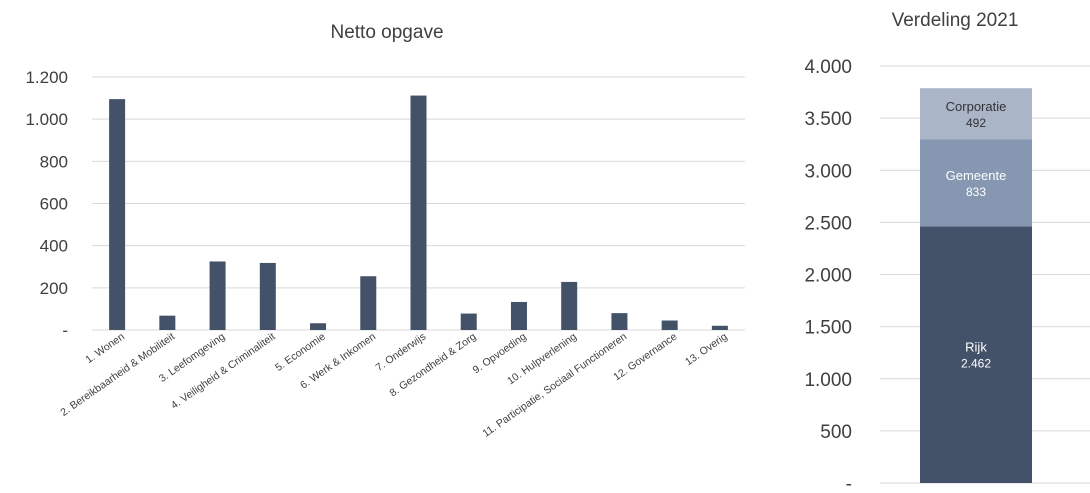 Image resolution: width=1090 pixels, height=493 pixels. I want to click on left-y-tick-label: 200, so click(54, 288).